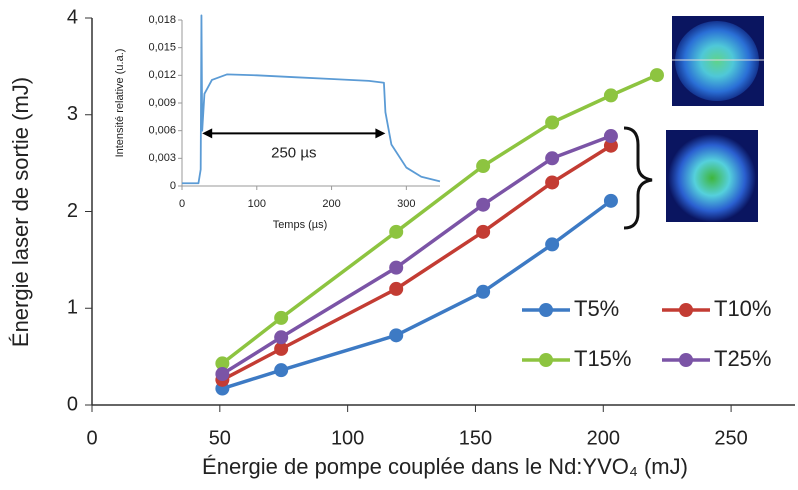  I want to click on x-axis-label: Temps (µs), so click(300, 225).